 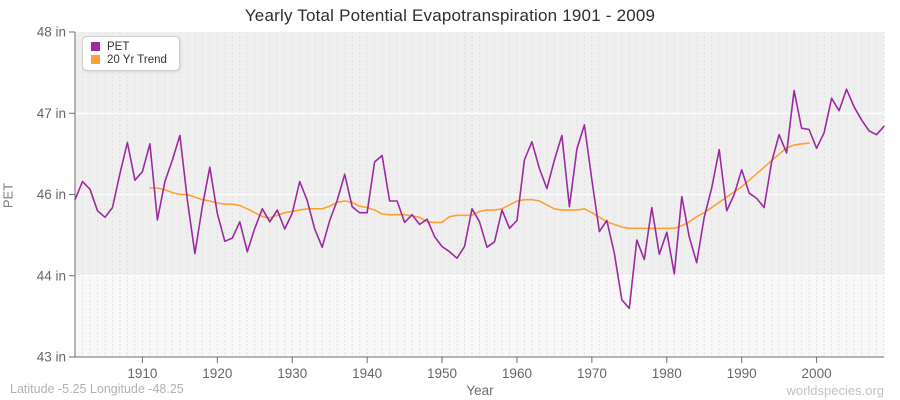 I want to click on y-axis-title: PET, so click(x=8, y=195).